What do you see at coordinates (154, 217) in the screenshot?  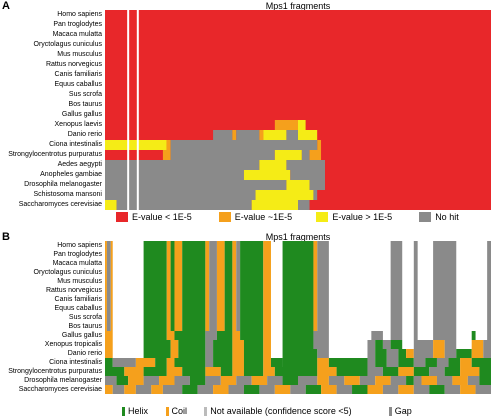 I see `panel-a-legend-item: E-value < 1E-5` at bounding box center [154, 217].